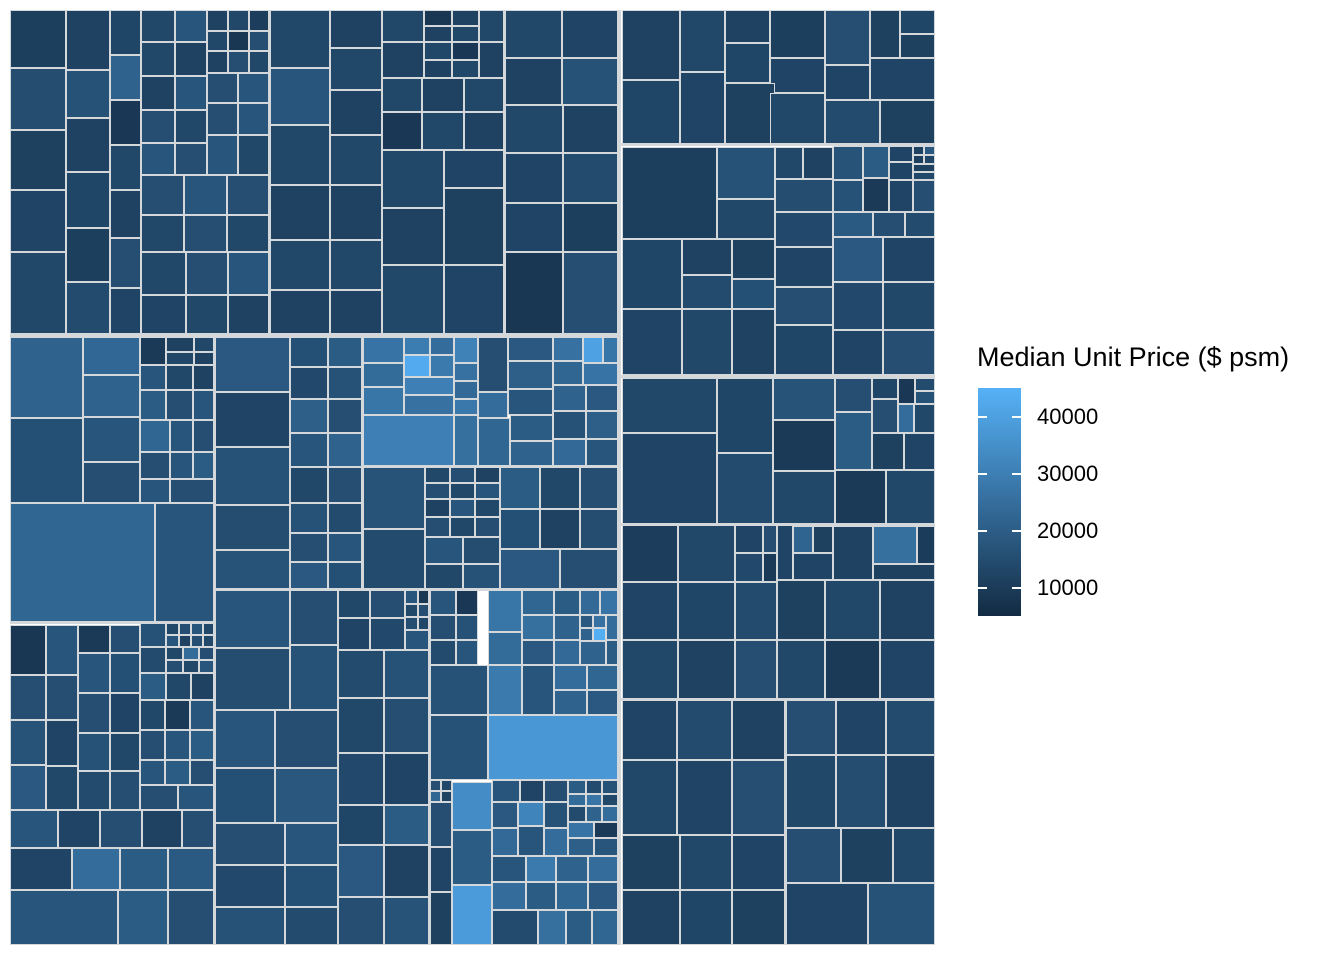  Describe the element at coordinates (1133, 357) in the screenshot. I see `legend-title: Median Unit Price ($ psm)` at that location.